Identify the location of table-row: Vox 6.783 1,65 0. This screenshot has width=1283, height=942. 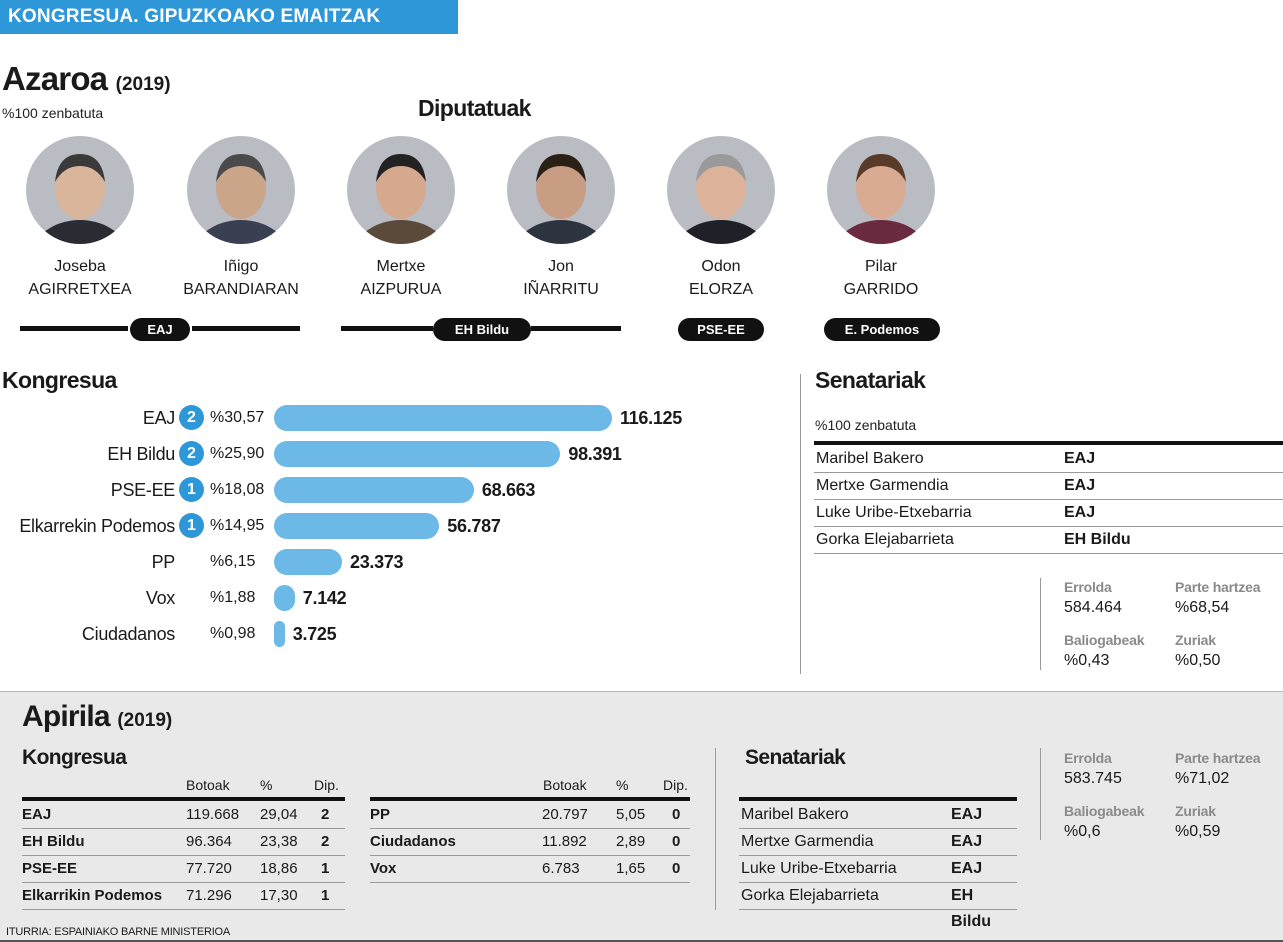
(530, 869).